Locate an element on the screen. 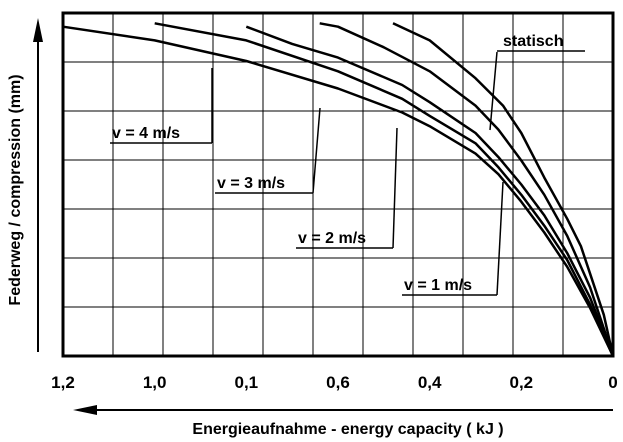  x-tick-labels: 1,2 1,0 0,1 0,6 0,4 0,2 0 is located at coordinates (334, 382).